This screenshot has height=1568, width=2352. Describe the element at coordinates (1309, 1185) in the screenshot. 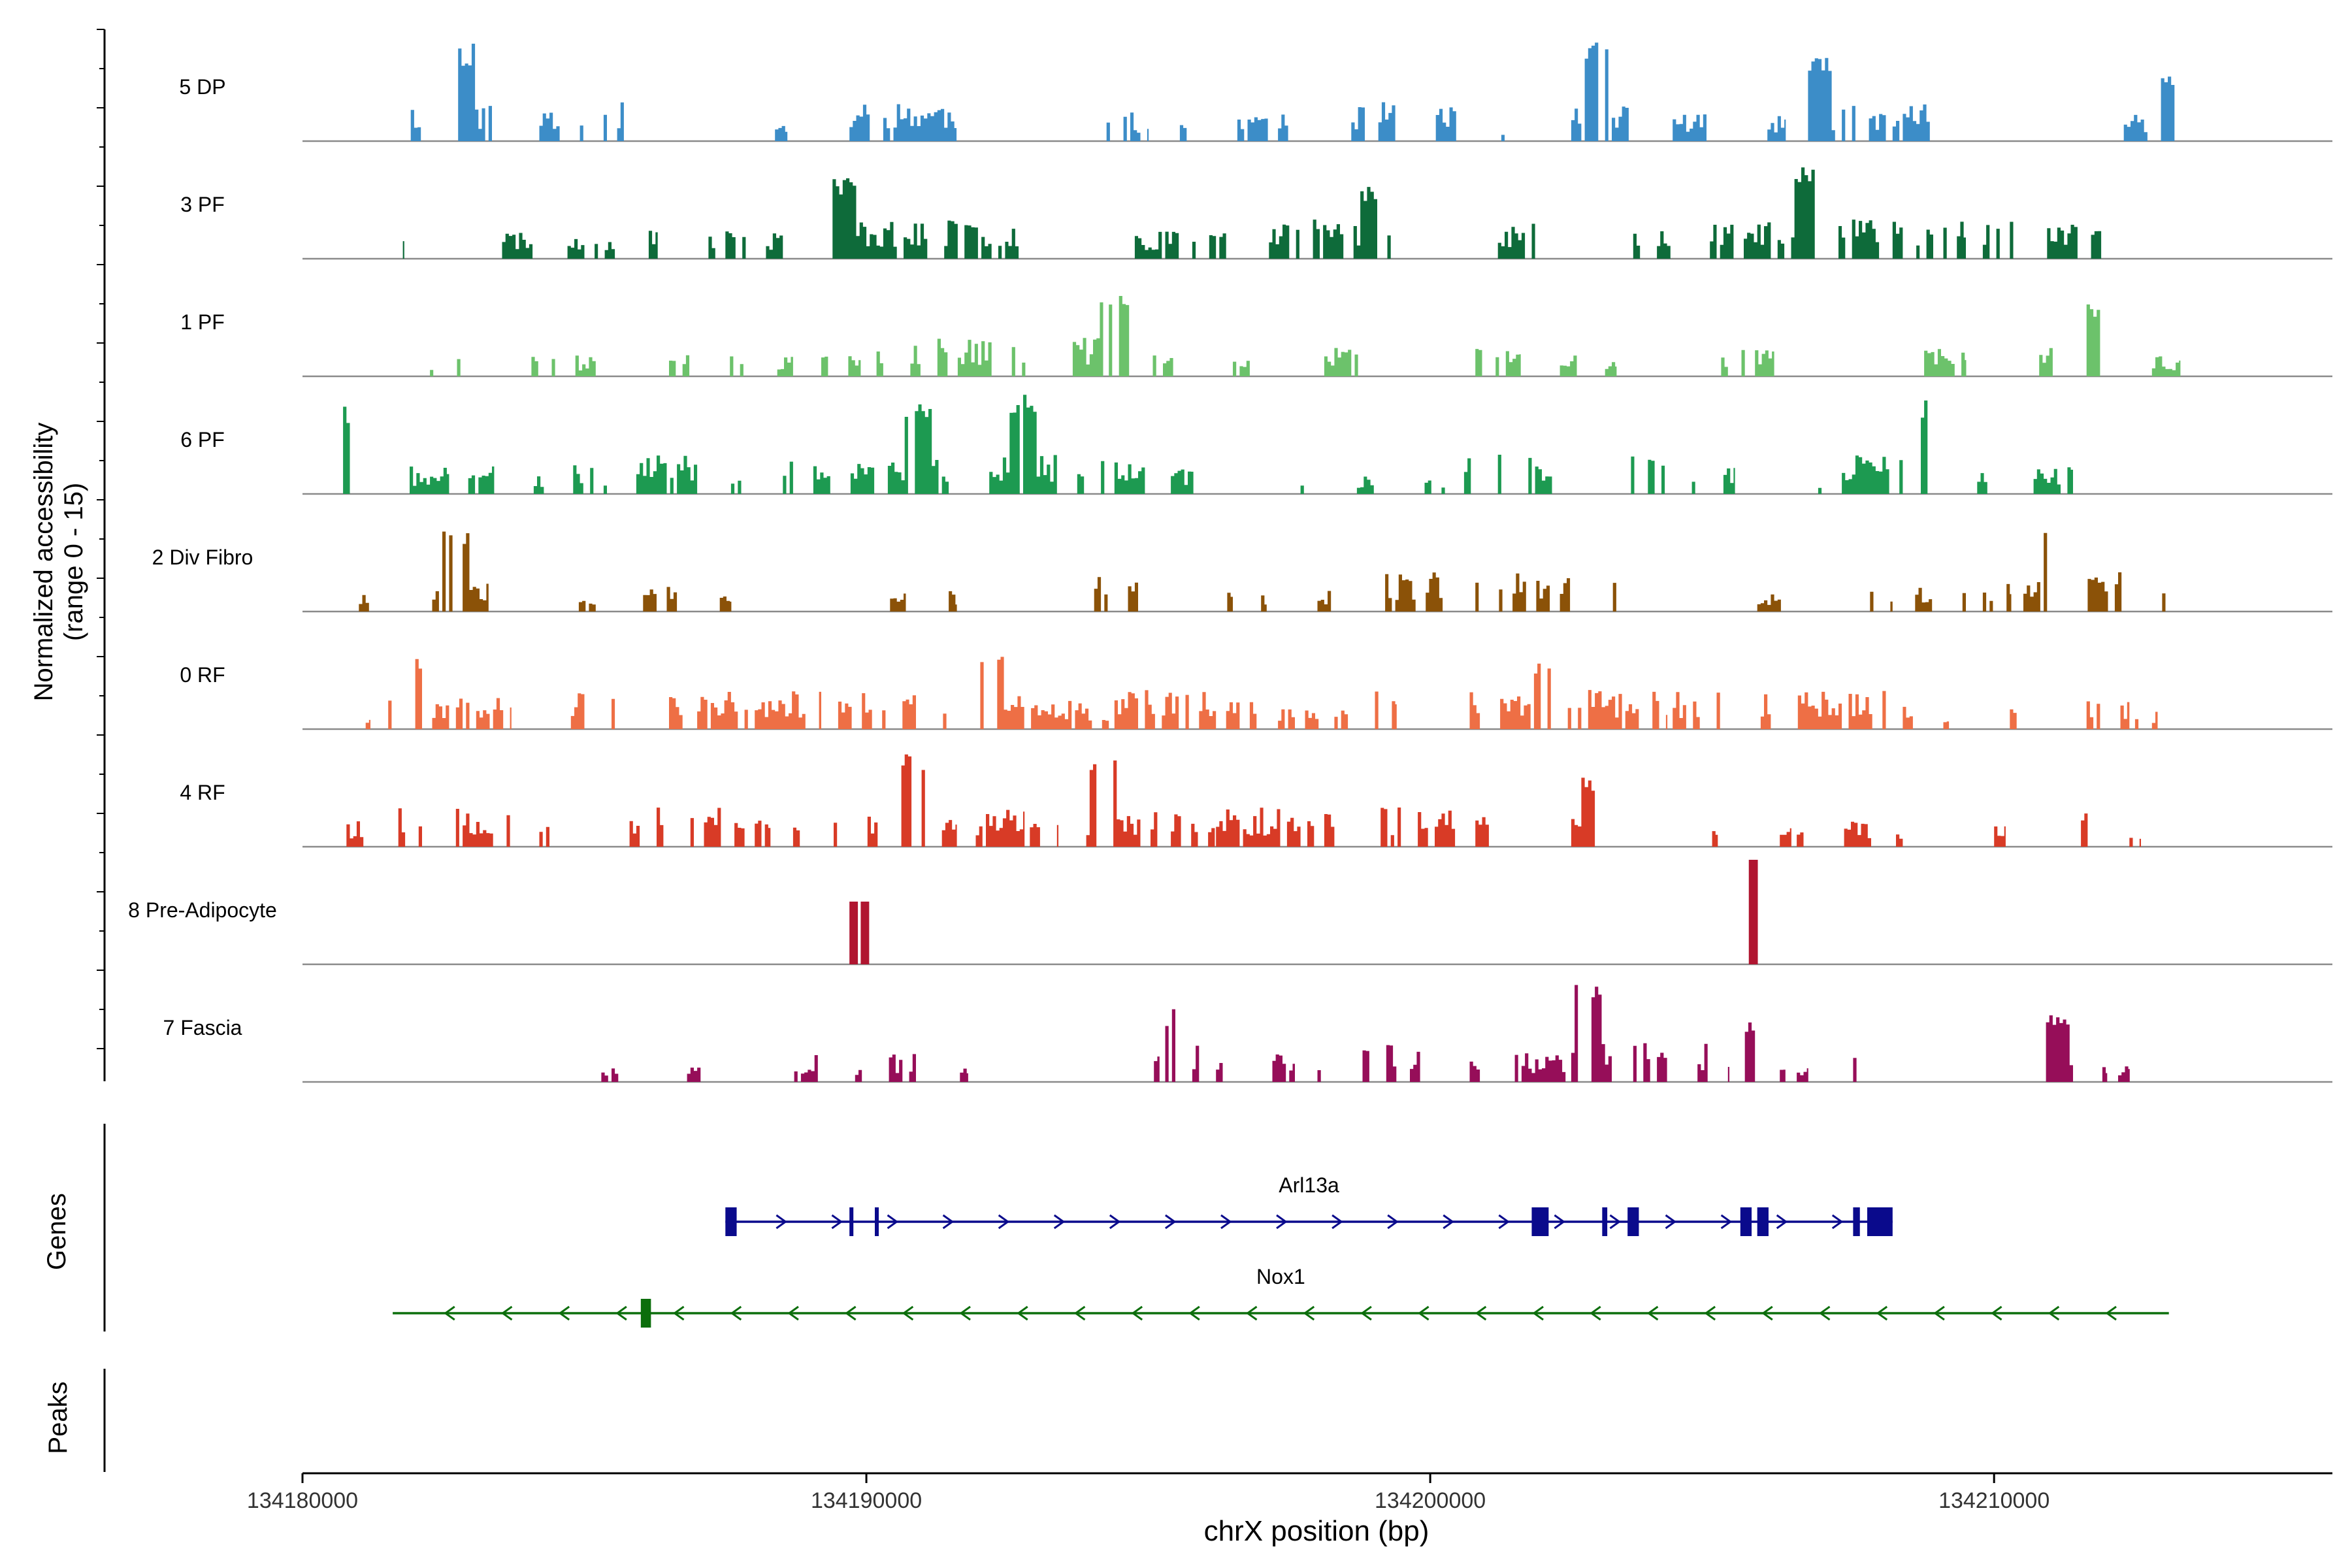

I see `gene-name-label: Arl13a` at that location.